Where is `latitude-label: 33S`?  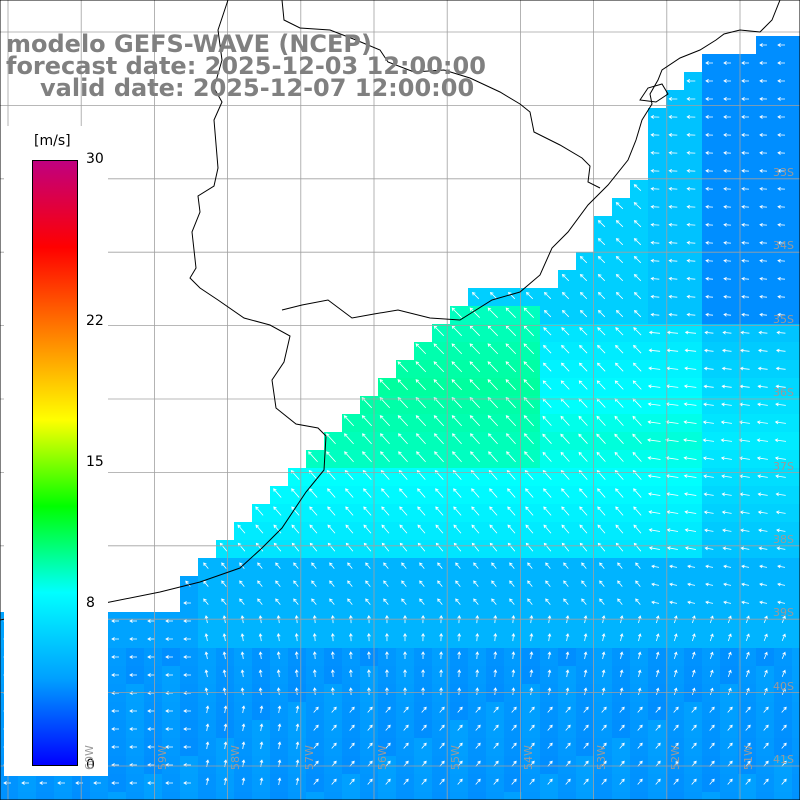
latitude-label: 33S is located at coordinates (783, 172).